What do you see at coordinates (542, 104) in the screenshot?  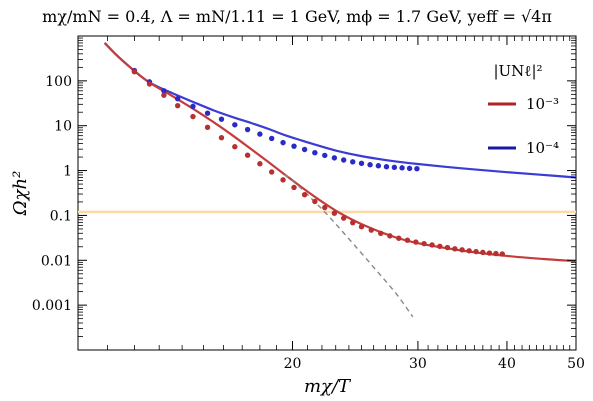 I see `legend-label-1e-3: 10⁻³` at bounding box center [542, 104].